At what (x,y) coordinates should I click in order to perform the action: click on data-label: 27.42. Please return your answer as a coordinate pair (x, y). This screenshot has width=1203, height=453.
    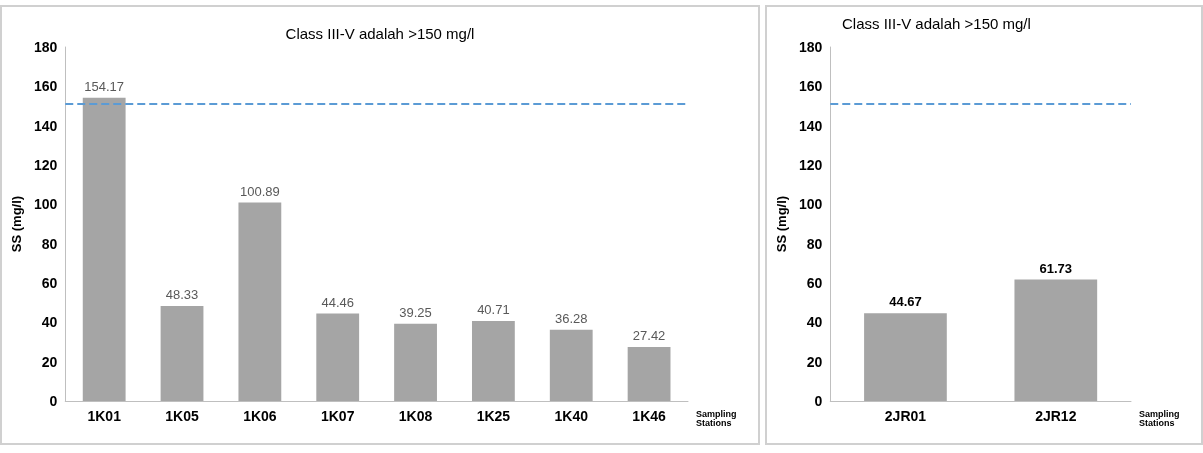
    Looking at the image, I should click on (649, 336).